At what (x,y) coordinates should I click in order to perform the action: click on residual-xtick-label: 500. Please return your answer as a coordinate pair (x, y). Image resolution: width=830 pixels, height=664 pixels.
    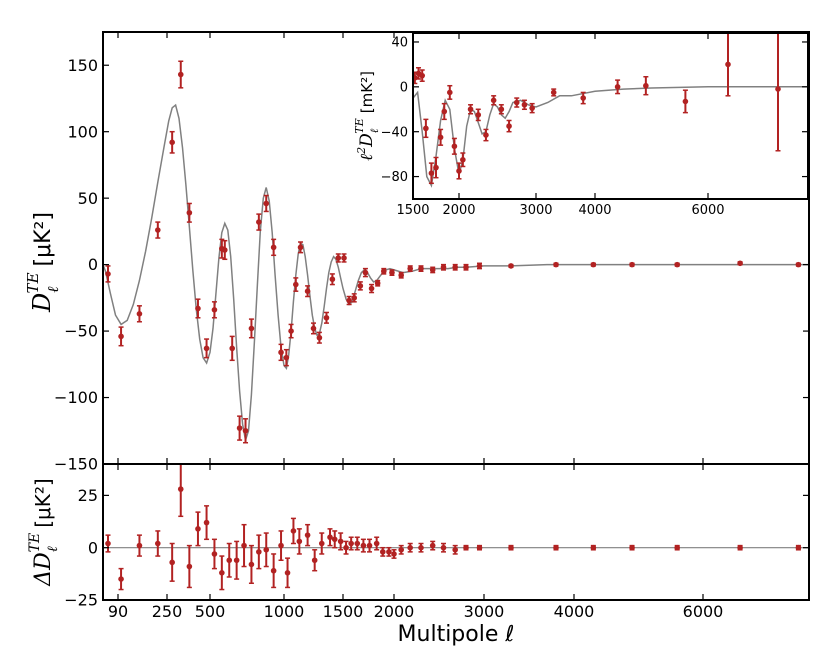
    Looking at the image, I should click on (210, 611).